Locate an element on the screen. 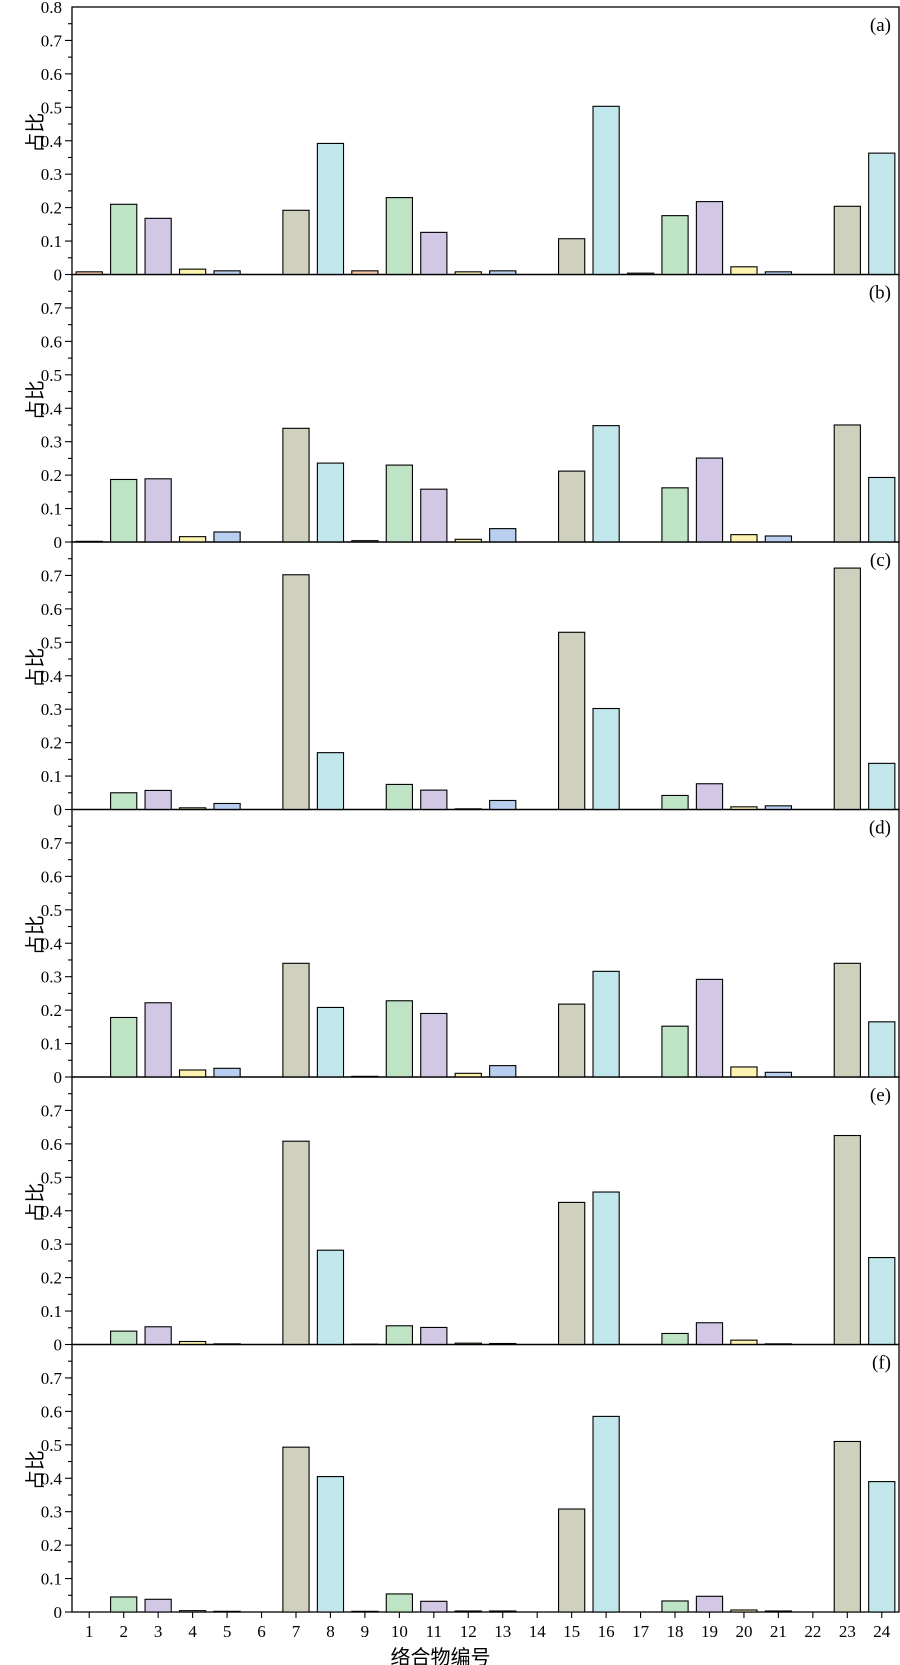 The width and height of the screenshot is (900, 1665). x-tick-label: 5 is located at coordinates (227, 1631).